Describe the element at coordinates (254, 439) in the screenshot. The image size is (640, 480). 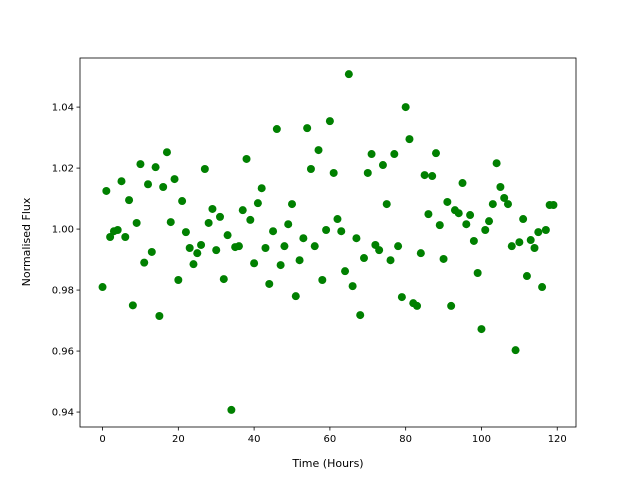
I see `x-tick-label: 40` at that location.